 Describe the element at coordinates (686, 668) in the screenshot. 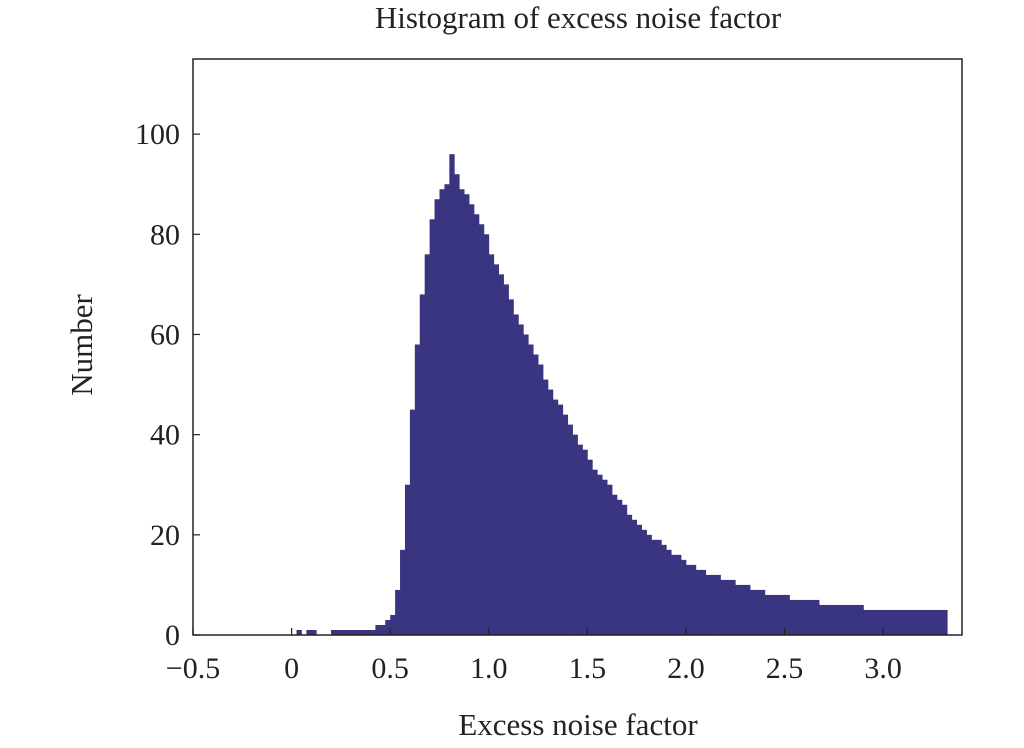

I see `x-tick-label: 2.0` at that location.